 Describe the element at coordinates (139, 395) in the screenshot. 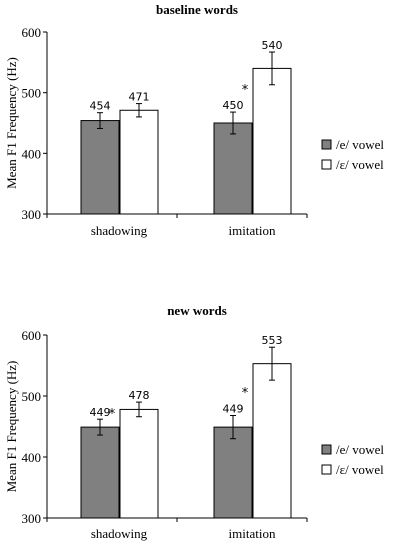

I see `data-label: 478` at that location.